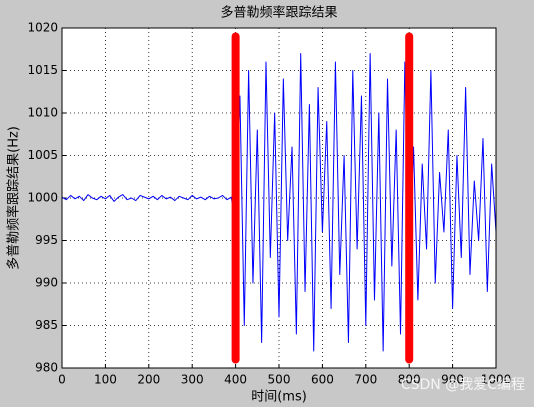 The height and width of the screenshot is (407, 534). I want to click on x-tick-label: 0, so click(62, 380).